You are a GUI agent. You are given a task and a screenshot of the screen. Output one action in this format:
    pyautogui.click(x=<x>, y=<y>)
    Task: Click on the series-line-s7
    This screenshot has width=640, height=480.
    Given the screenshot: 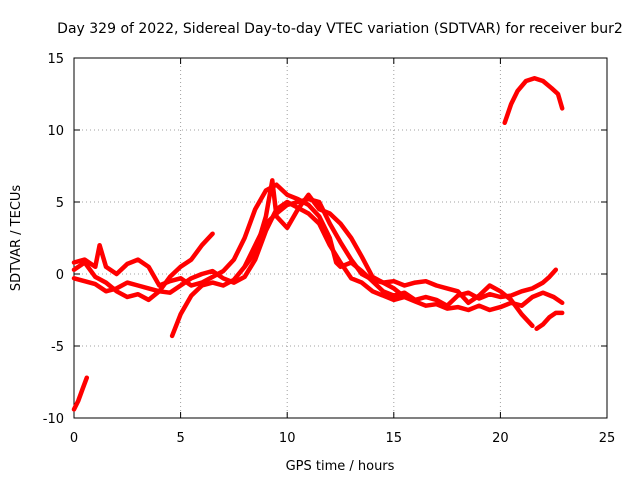 What is the action you would take?
    pyautogui.click(x=549, y=320)
    